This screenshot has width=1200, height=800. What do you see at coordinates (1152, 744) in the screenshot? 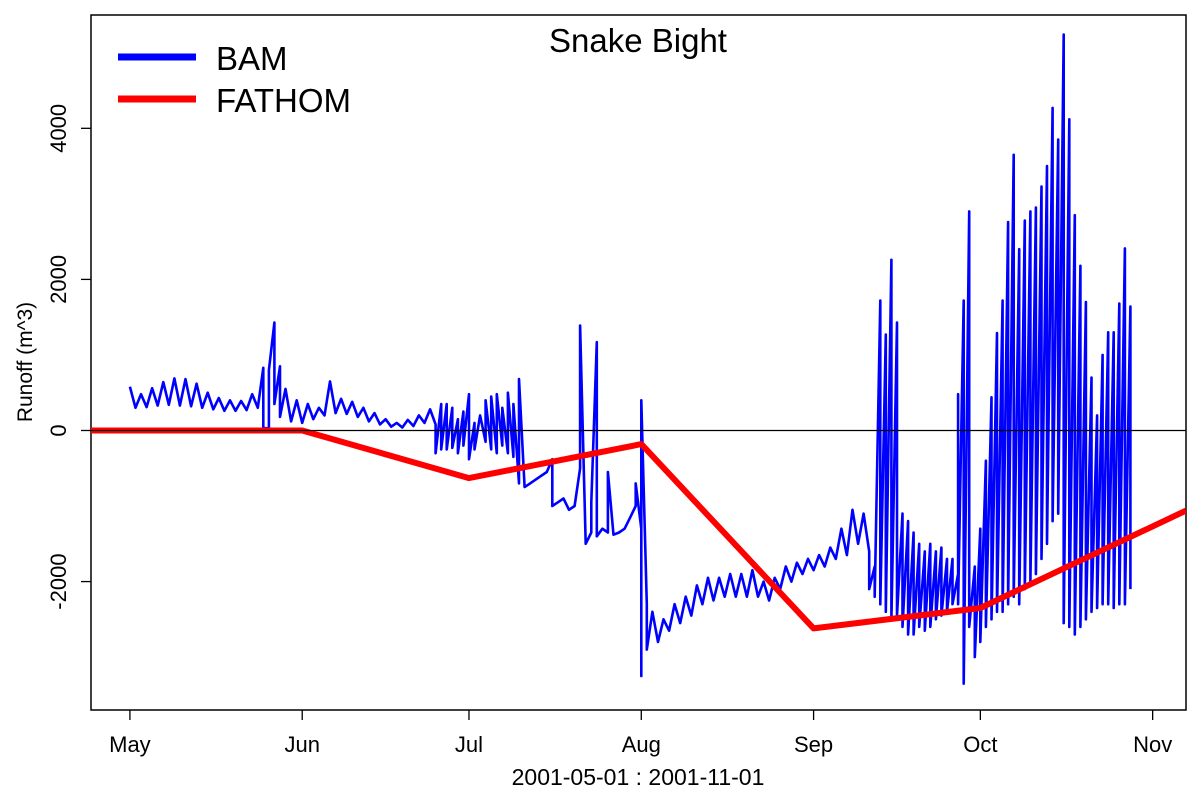
I see `x-tick-label: Nov` at bounding box center [1152, 744].